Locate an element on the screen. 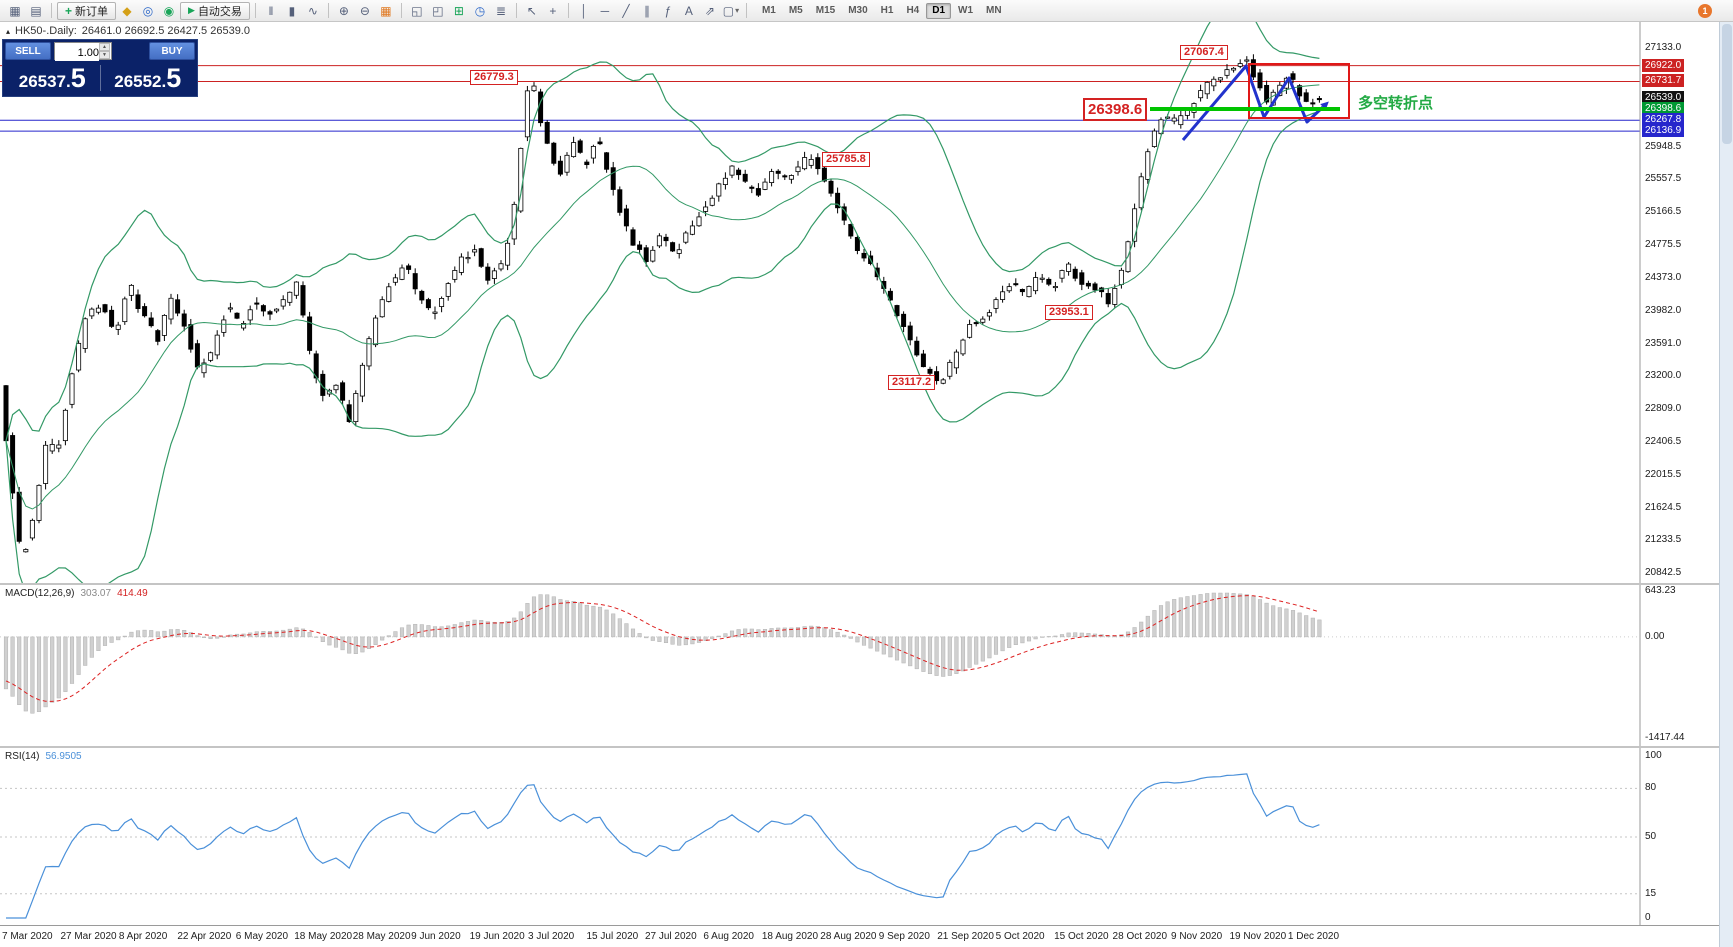 The width and height of the screenshot is (1733, 947). volume-field: ▲ ▼ is located at coordinates (83, 51).